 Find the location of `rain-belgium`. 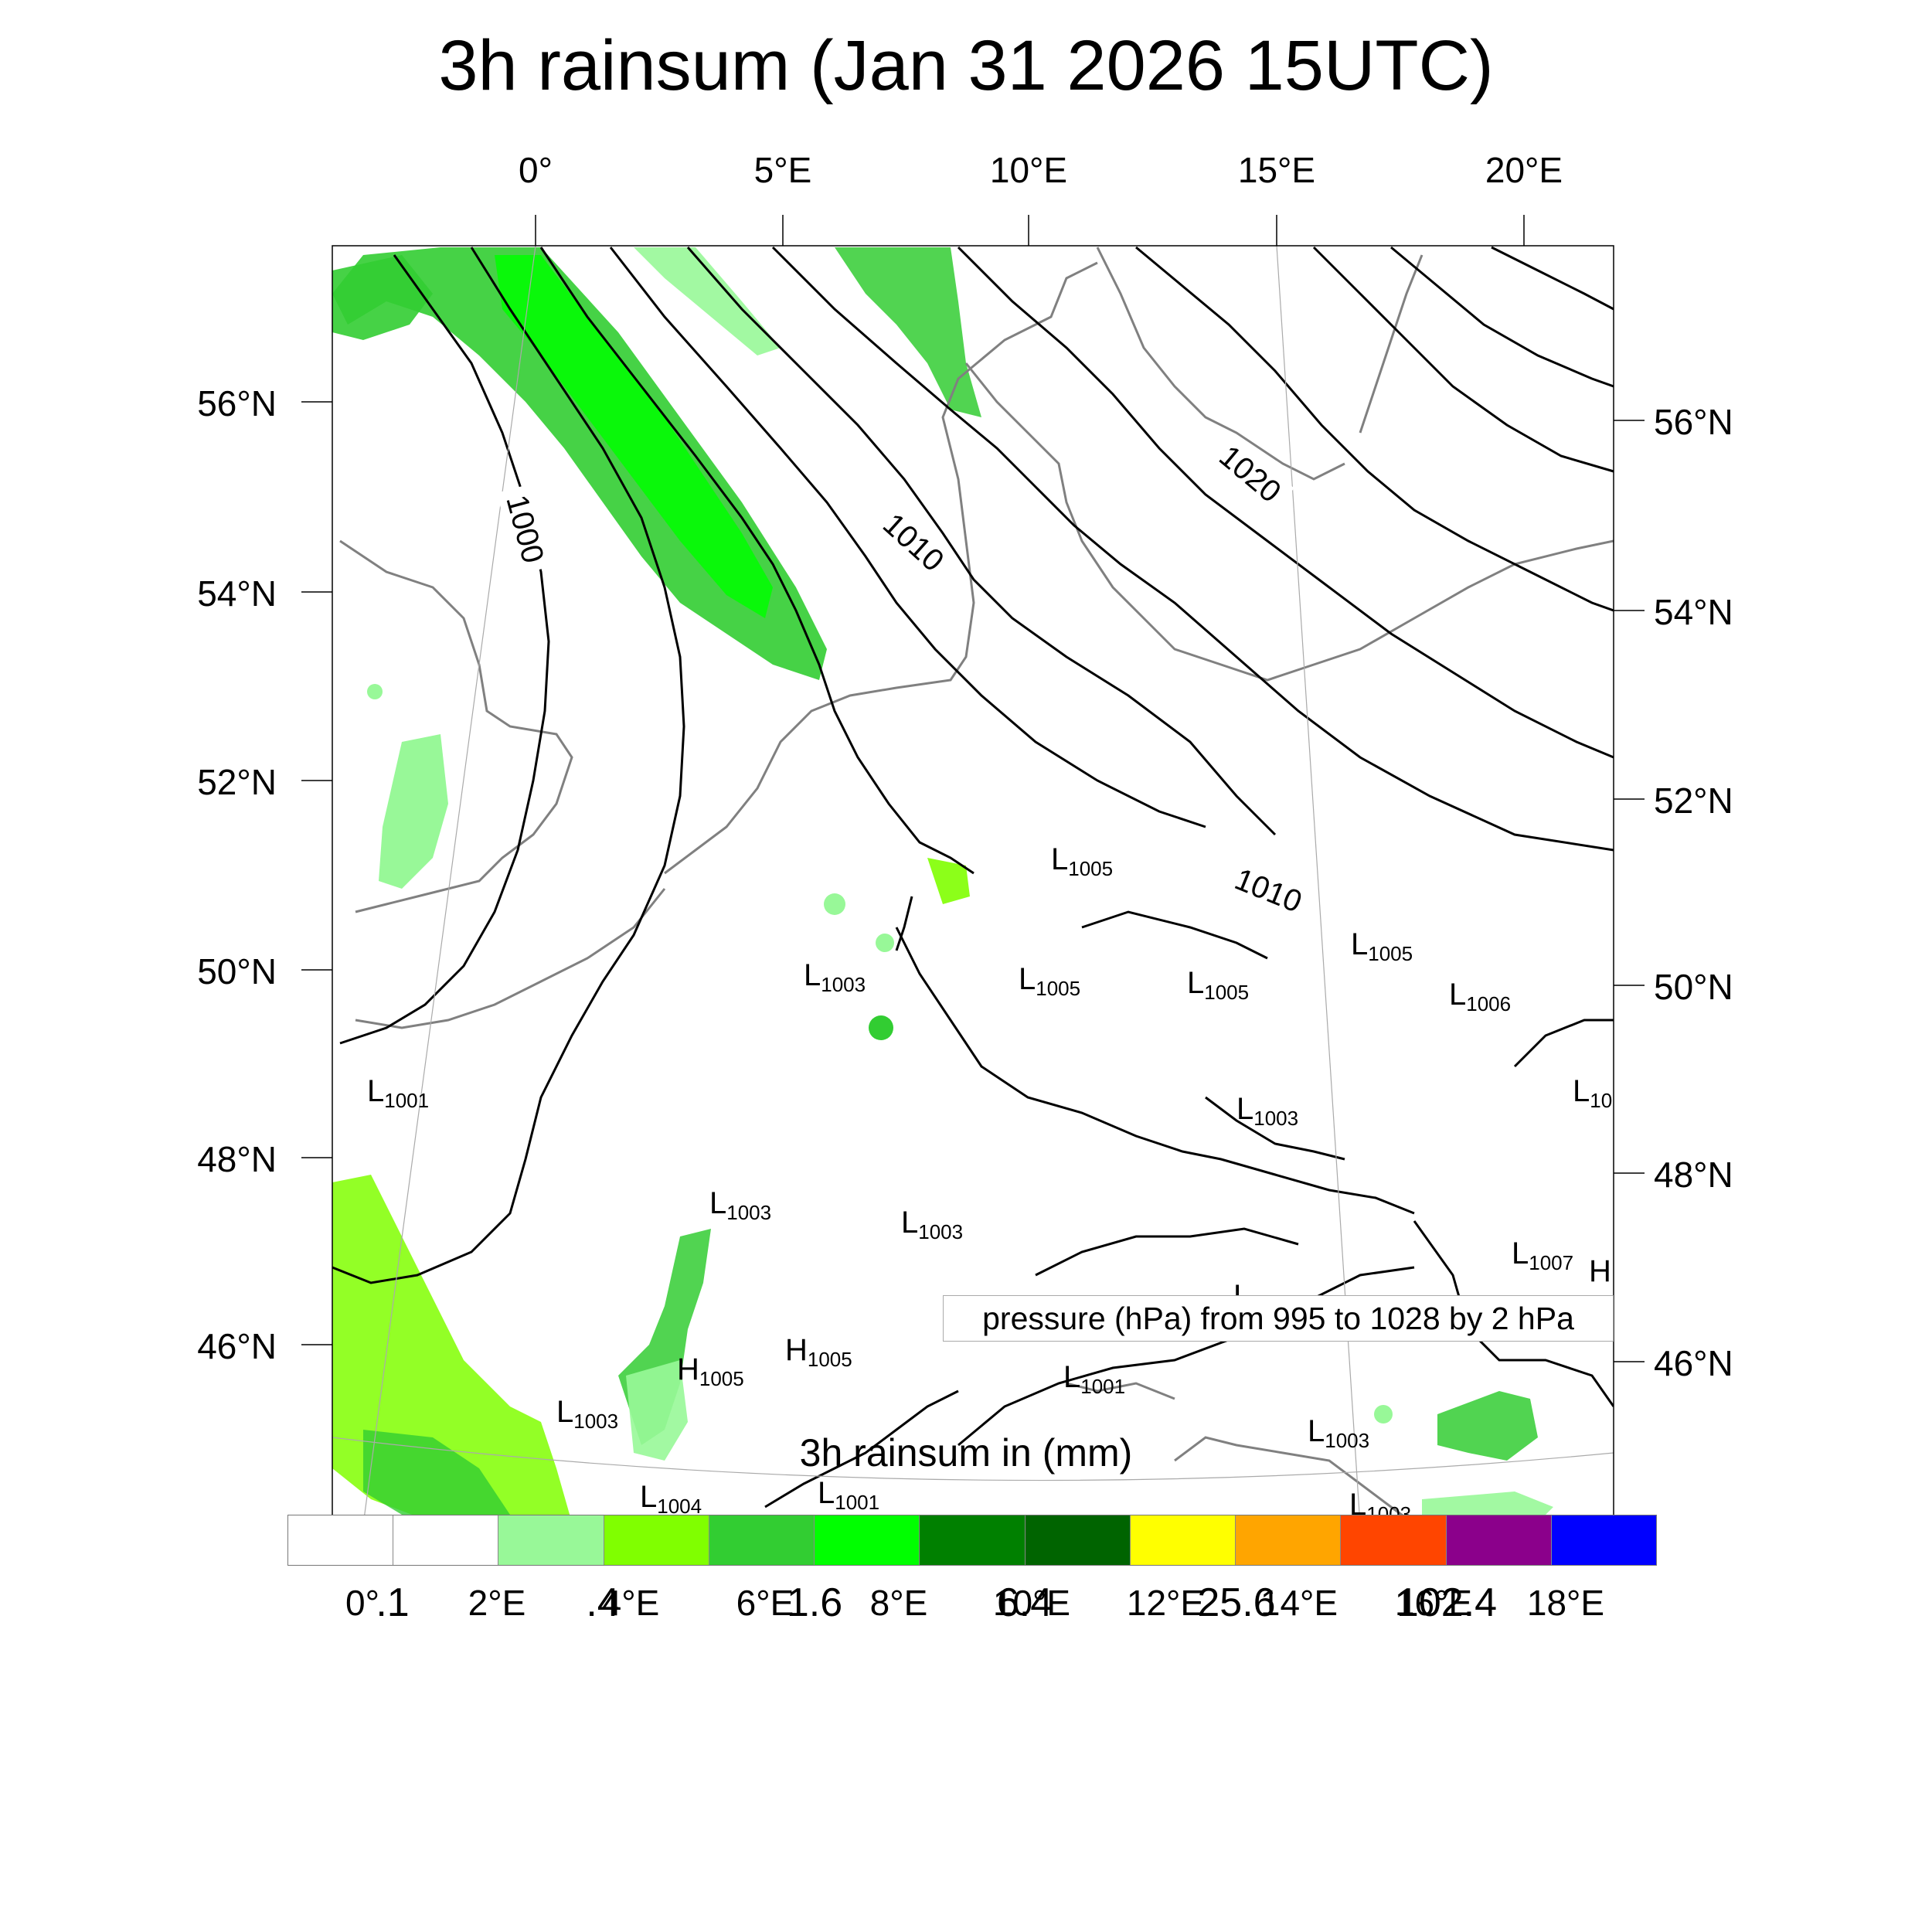

rain-belgium is located at coordinates (949, 881).